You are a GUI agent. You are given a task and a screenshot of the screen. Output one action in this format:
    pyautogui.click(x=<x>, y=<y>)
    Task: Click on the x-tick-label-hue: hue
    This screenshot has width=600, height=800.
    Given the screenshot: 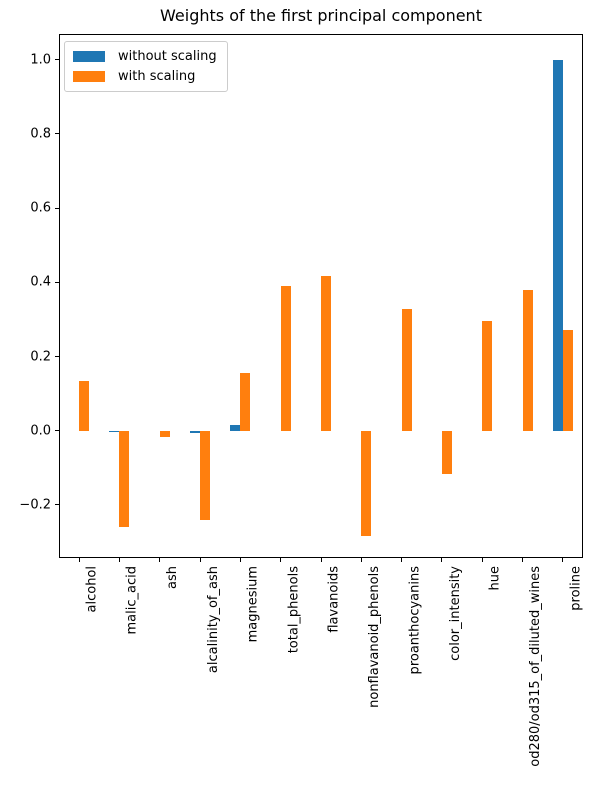 What is the action you would take?
    pyautogui.click(x=495, y=578)
    